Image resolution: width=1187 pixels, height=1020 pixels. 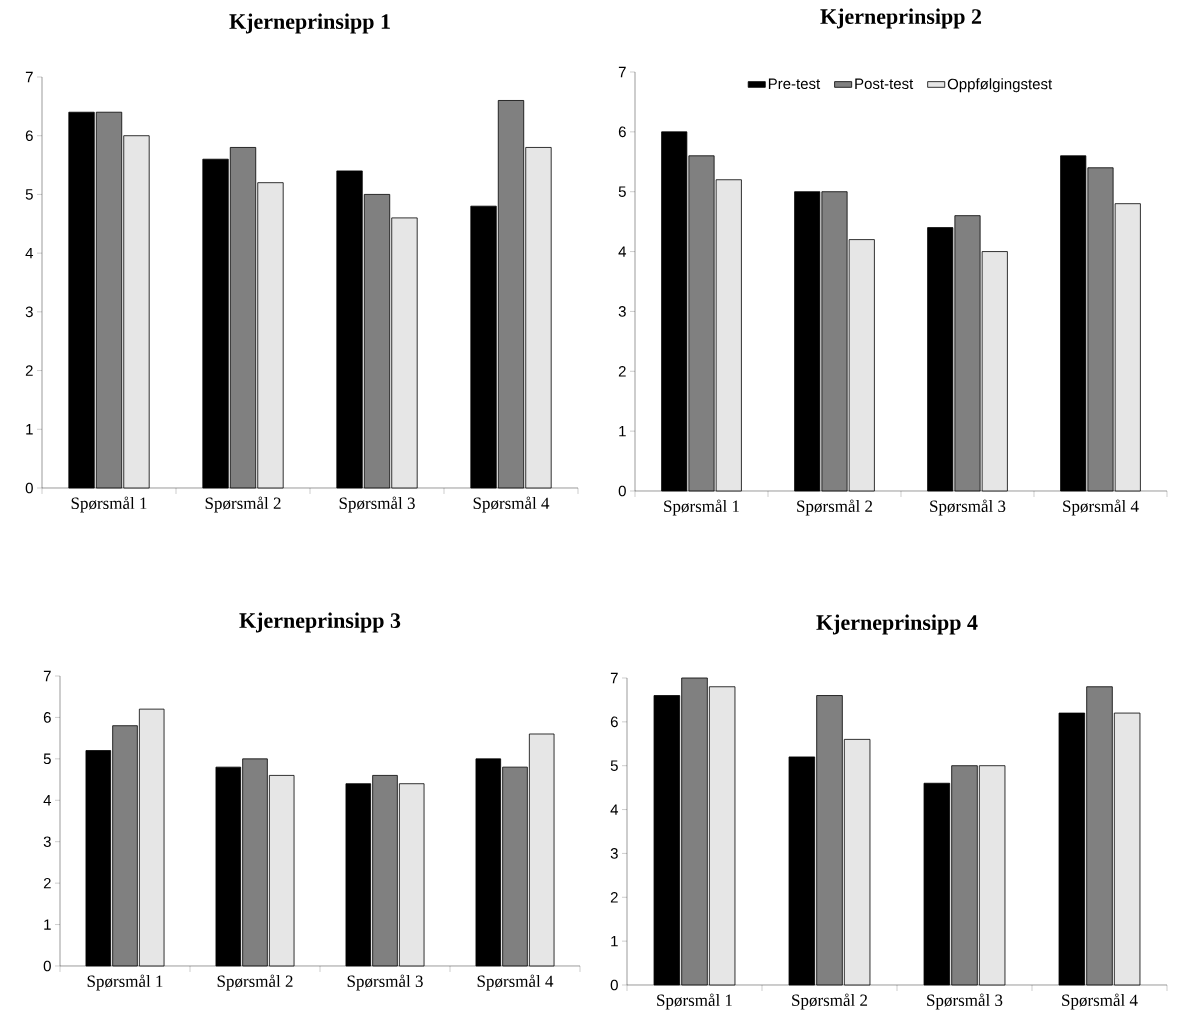 What do you see at coordinates (897, 624) in the screenshot?
I see `chart-title: Kjerneprinsipp 4` at bounding box center [897, 624].